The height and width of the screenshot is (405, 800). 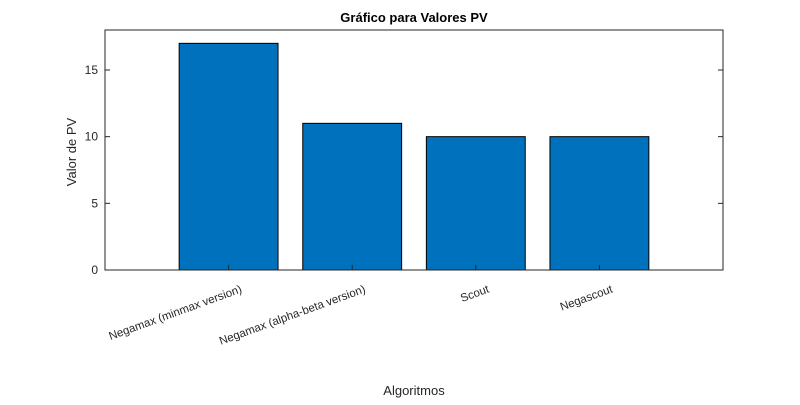 What do you see at coordinates (414, 390) in the screenshot?
I see `x-axis-label: Algoritmos` at bounding box center [414, 390].